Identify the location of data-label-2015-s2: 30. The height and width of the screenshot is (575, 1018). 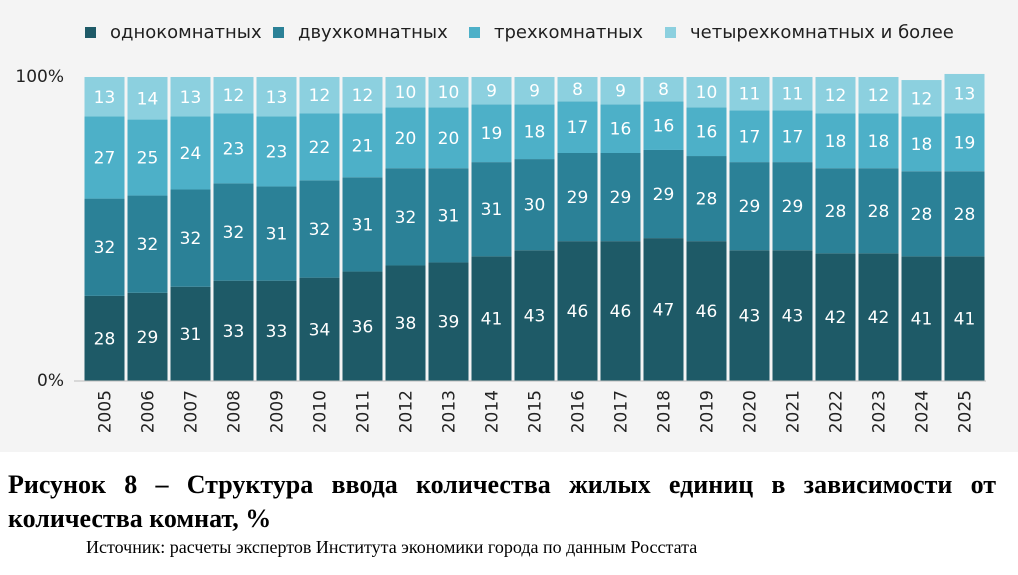
(535, 206).